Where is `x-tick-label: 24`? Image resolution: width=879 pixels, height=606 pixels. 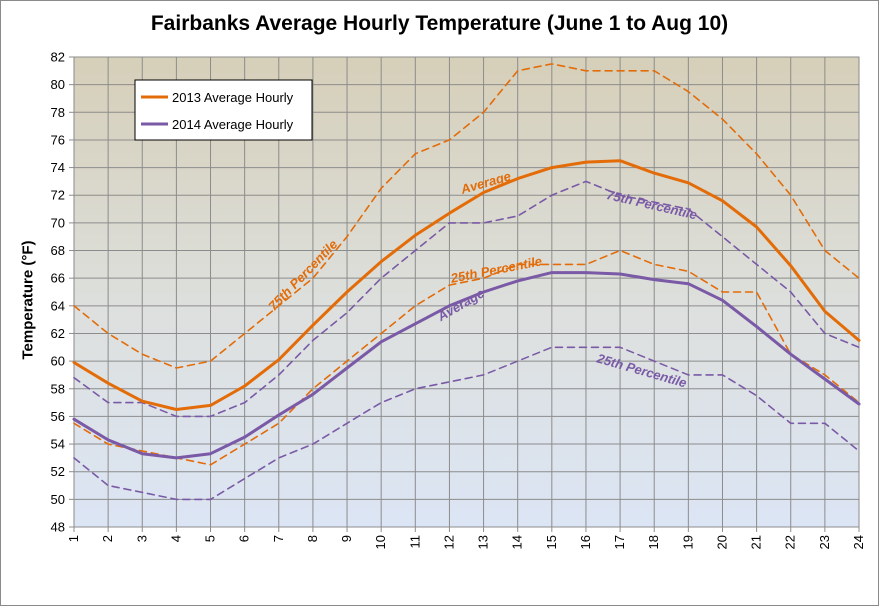
x-tick-label: 24 is located at coordinates (858, 542).